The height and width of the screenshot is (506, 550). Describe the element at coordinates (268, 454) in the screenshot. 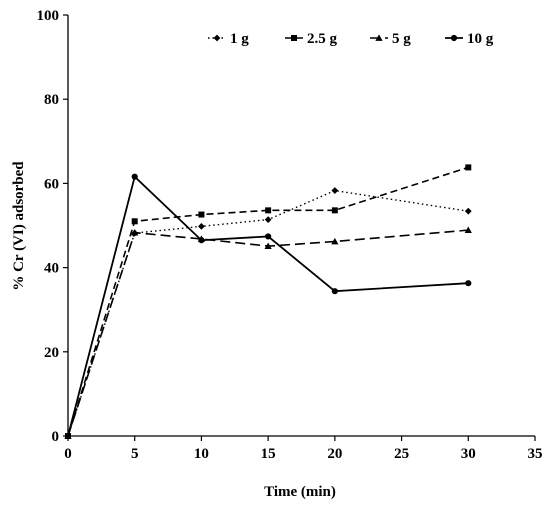

I see `x-tick-label: 15` at that location.